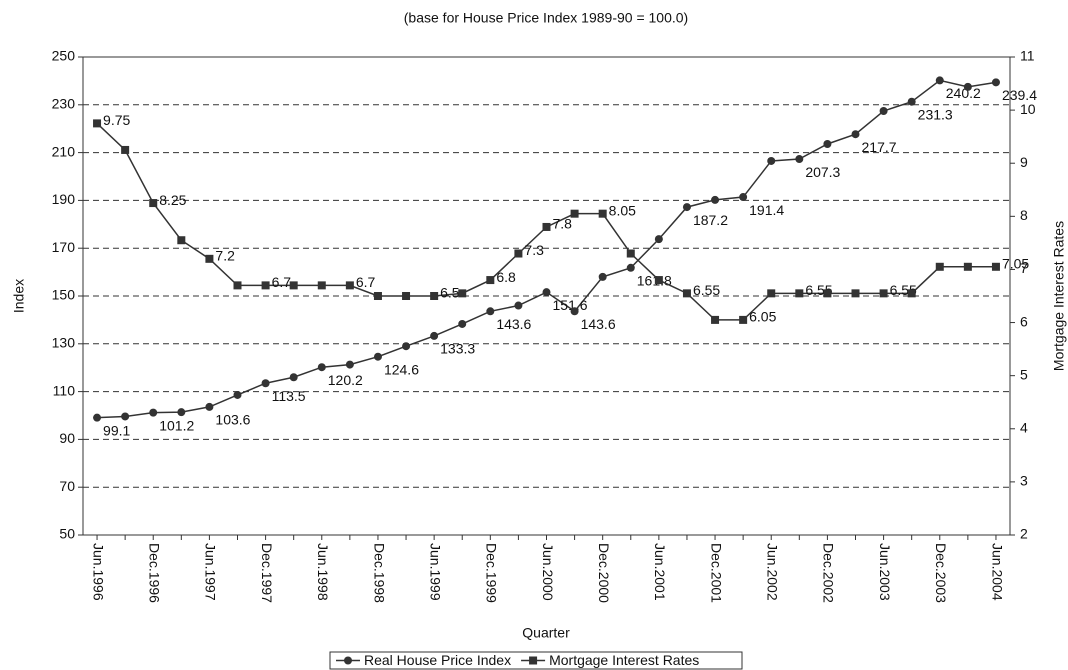 The image size is (1068, 670). Describe the element at coordinates (885, 572) in the screenshot. I see `x-tick-label: Jun.2003` at that location.